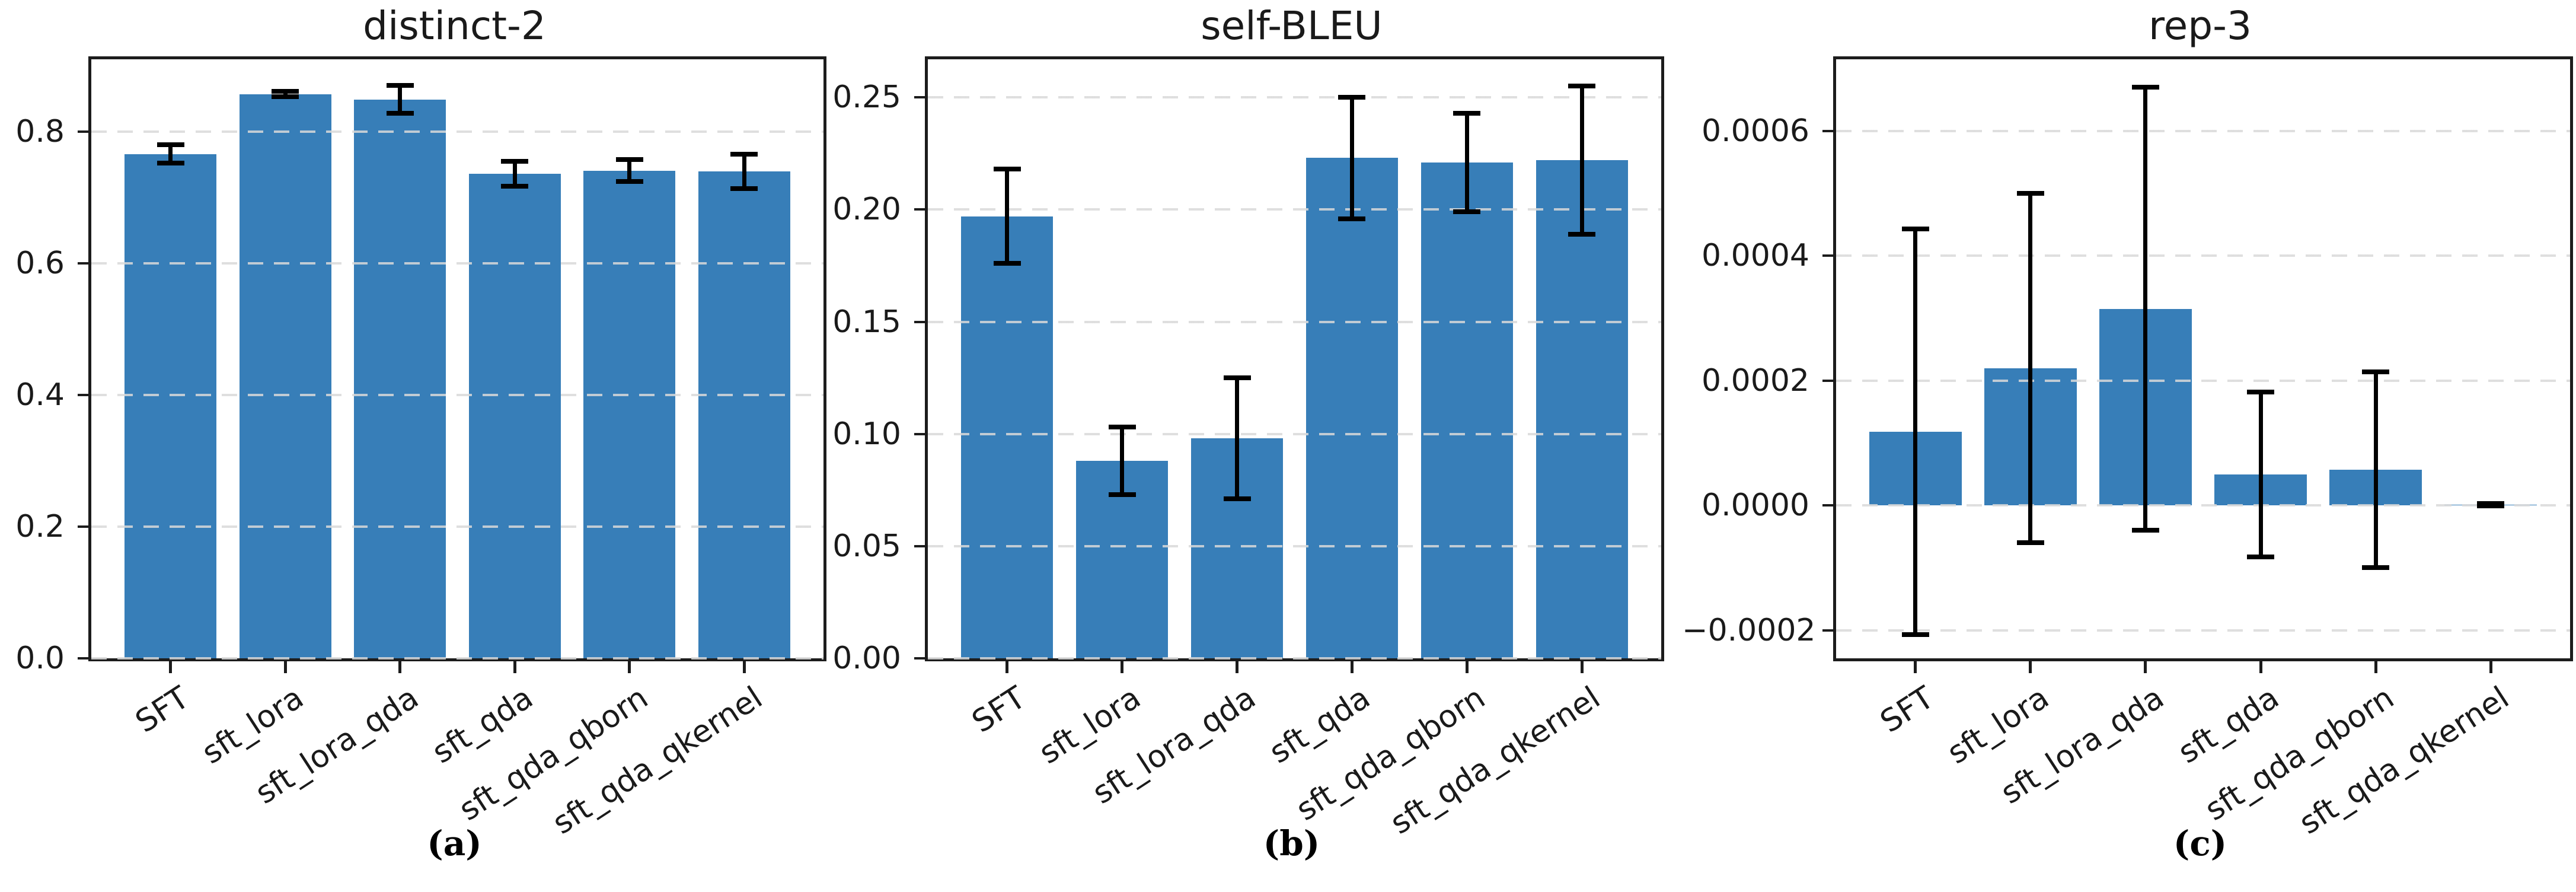 This screenshot has width=2576, height=892. Describe the element at coordinates (40, 264) in the screenshot. I see `y-tick-label: 0.6` at that location.